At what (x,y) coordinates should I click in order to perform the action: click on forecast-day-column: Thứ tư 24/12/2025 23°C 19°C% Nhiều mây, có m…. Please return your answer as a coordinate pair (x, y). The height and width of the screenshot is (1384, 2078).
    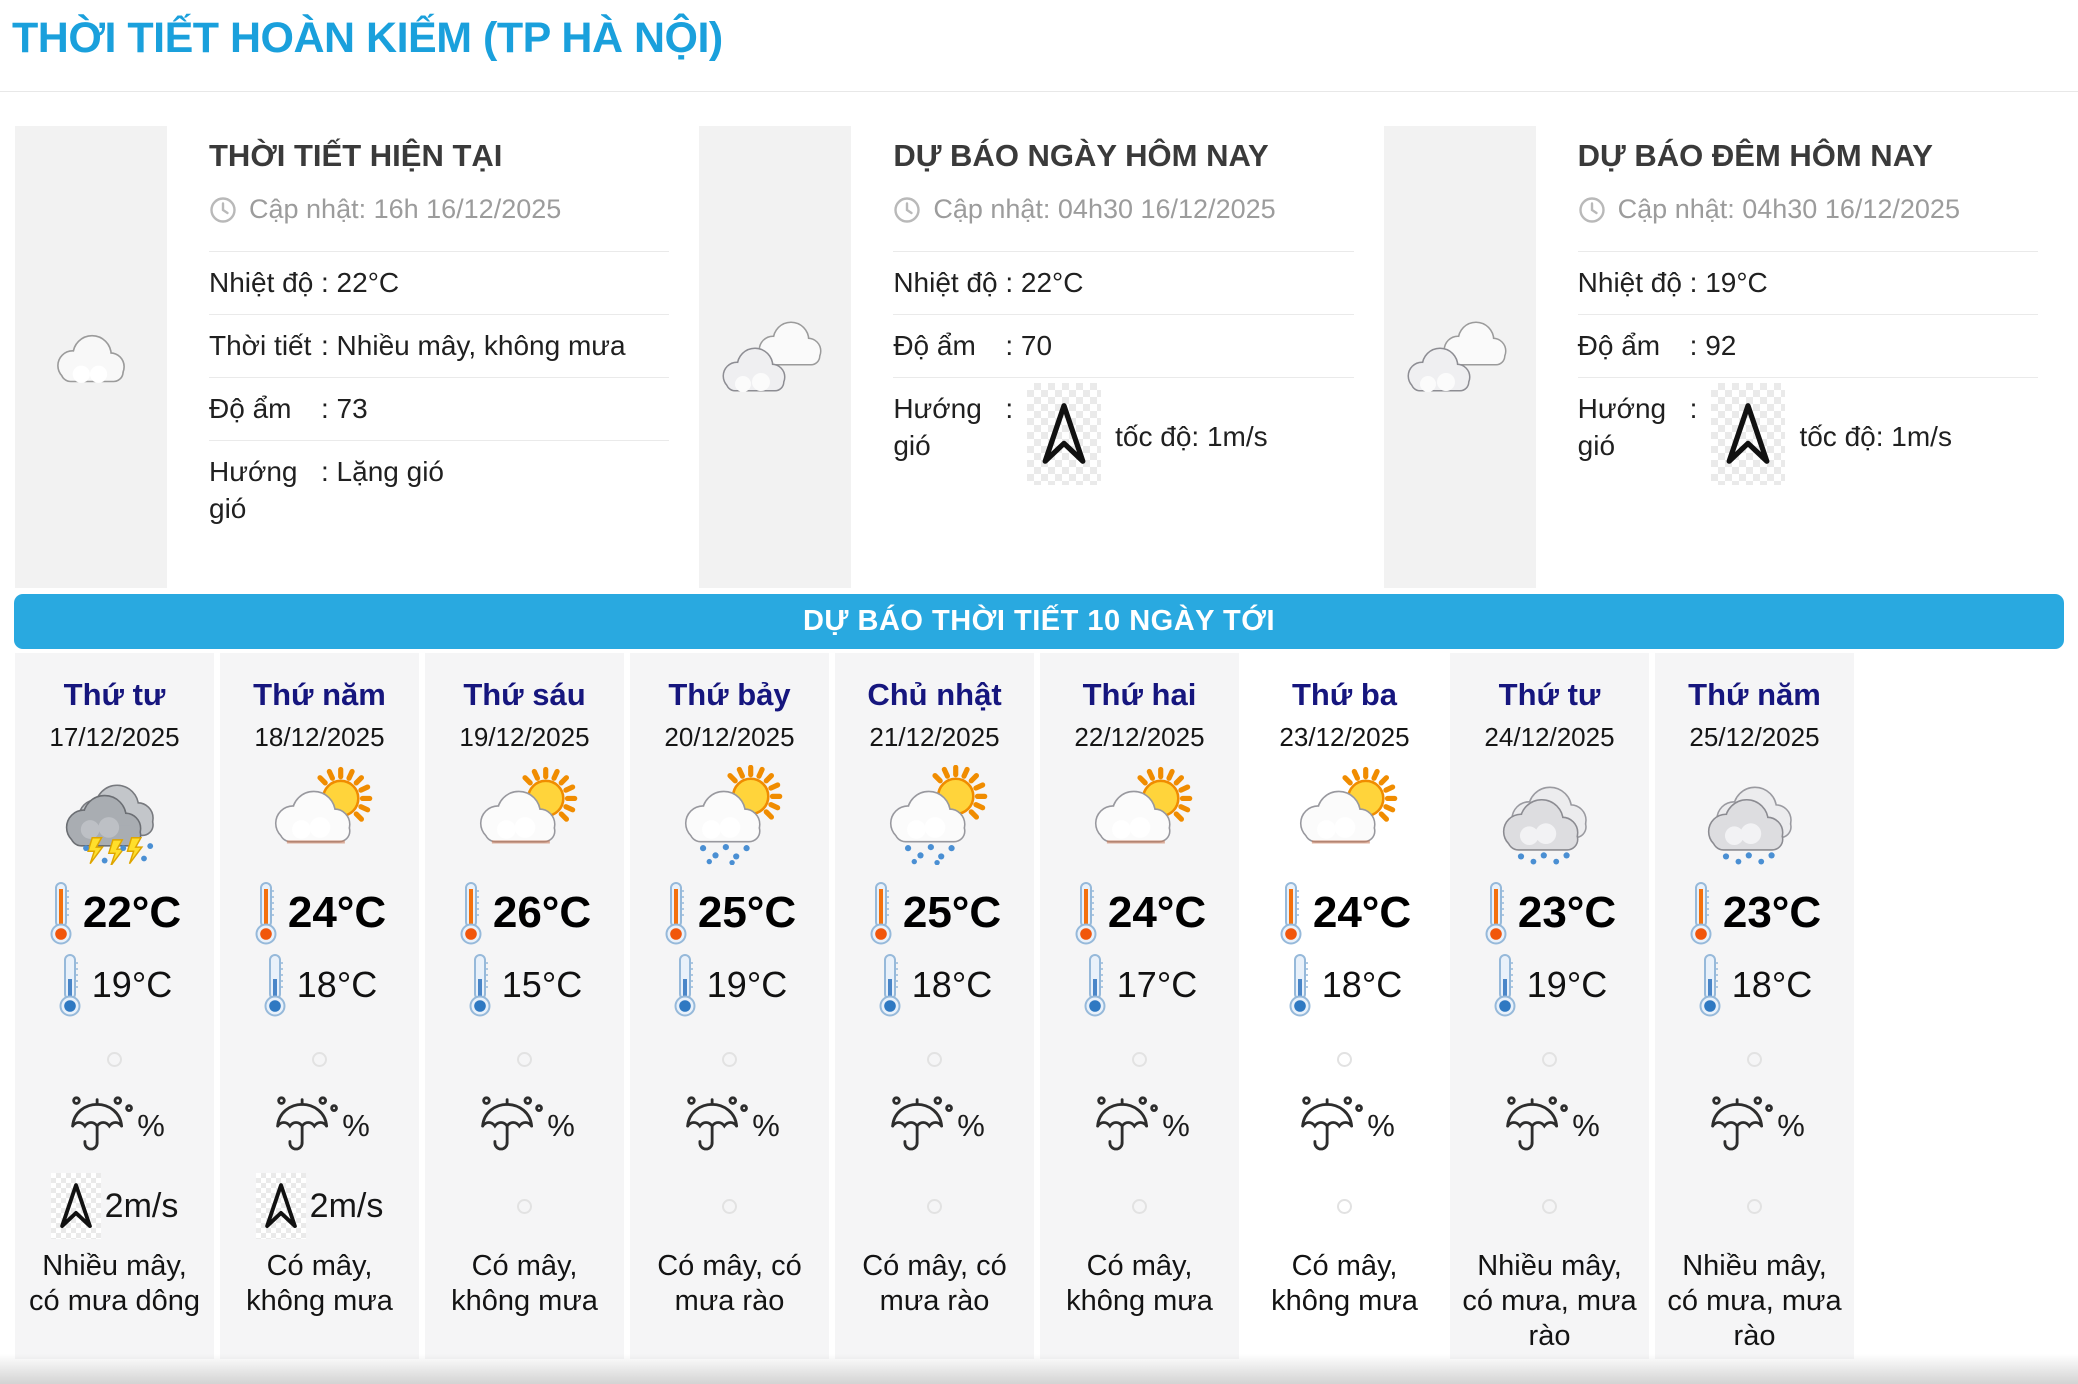
    Looking at the image, I should click on (1549, 1006).